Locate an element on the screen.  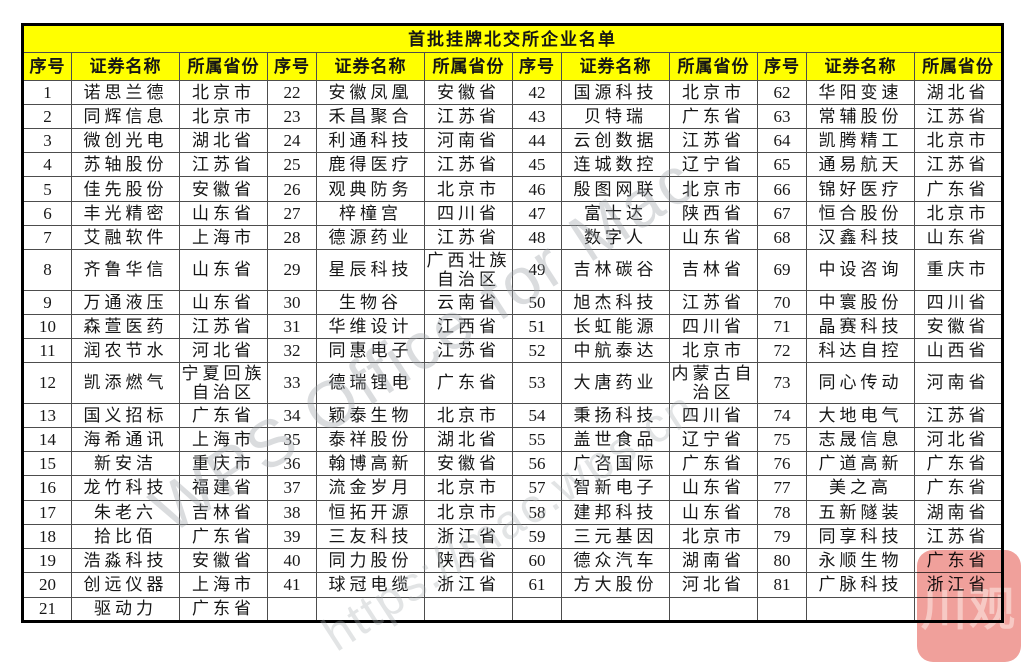
seq-cell: 39 is located at coordinates (292, 536).